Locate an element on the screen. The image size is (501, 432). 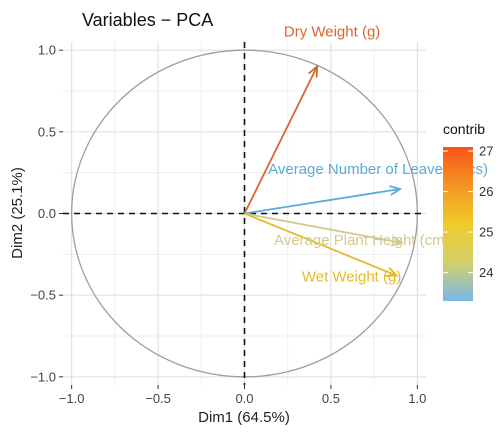
x-tick-label: 1.0 is located at coordinates (417, 398).